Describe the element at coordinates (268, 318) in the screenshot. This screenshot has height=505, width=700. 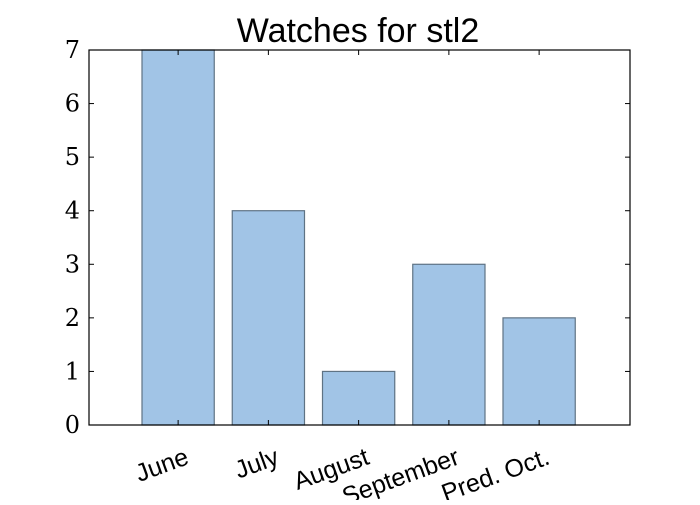
I see `bar-july` at that location.